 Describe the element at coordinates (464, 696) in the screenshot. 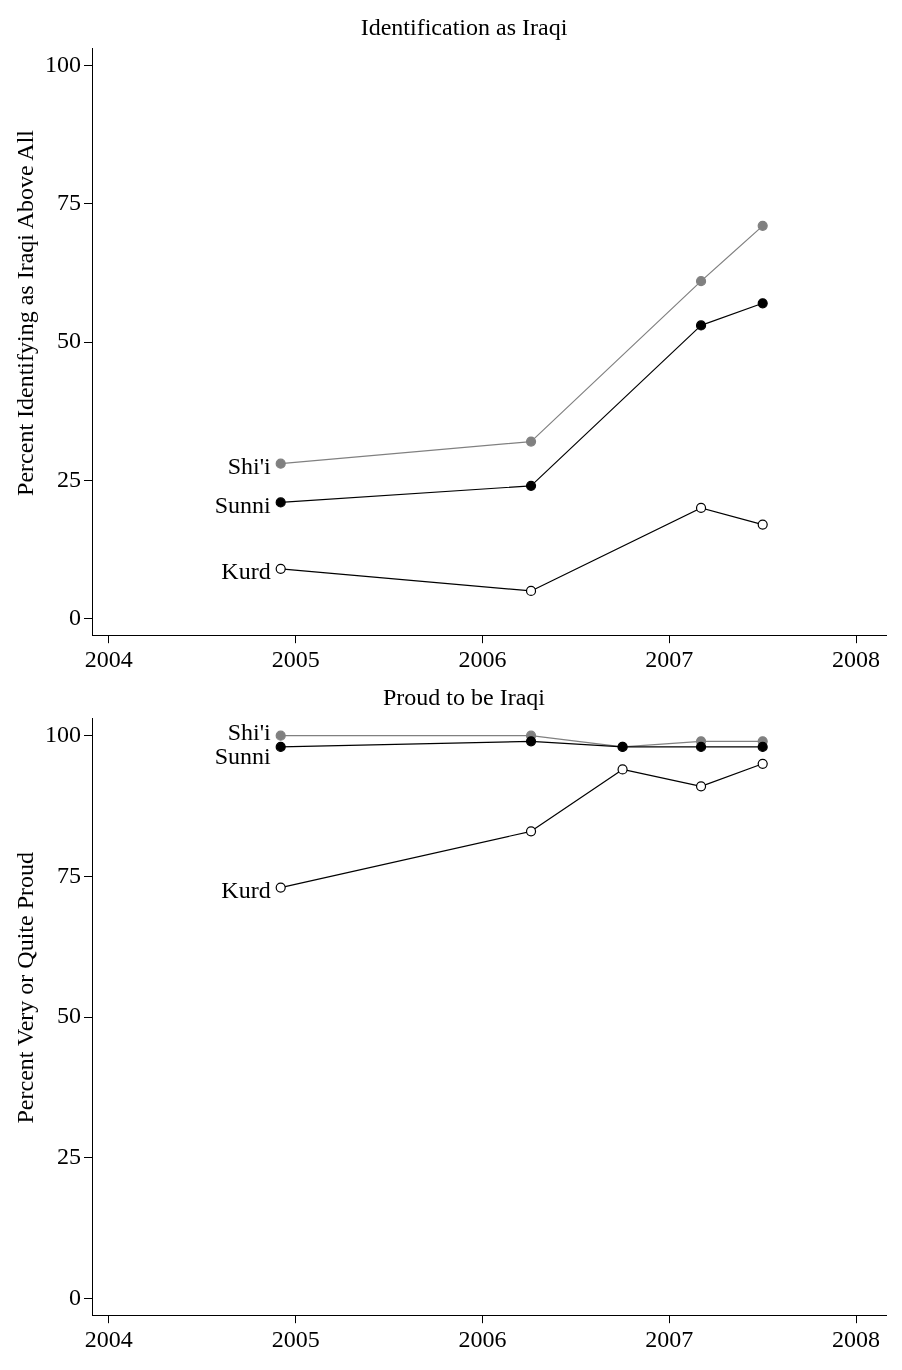

I see `chart-title: Proud to be Iraqi` at that location.